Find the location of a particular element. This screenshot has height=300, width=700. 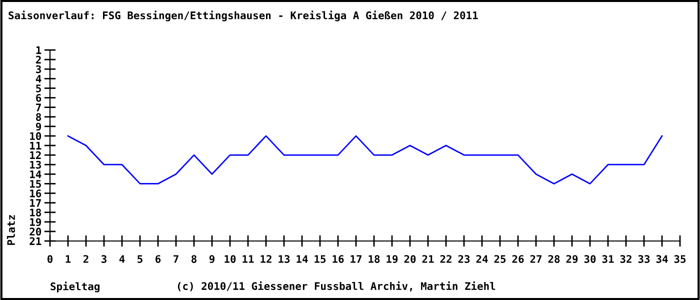

y-tick-label: 8 is located at coordinates (39, 117).